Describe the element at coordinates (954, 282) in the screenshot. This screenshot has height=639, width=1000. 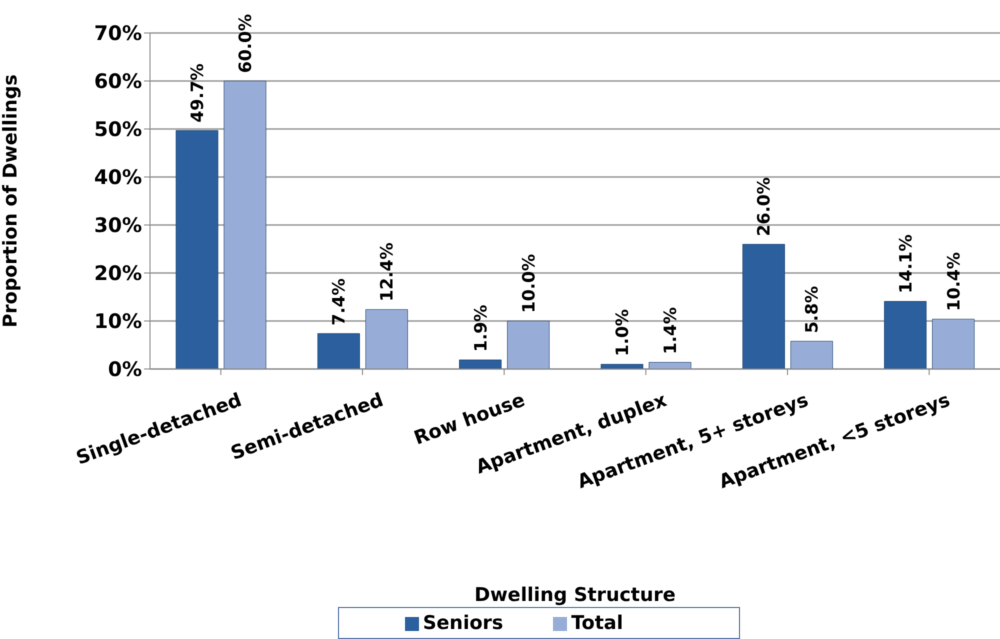
I see `data-label: 10.4%` at that location.